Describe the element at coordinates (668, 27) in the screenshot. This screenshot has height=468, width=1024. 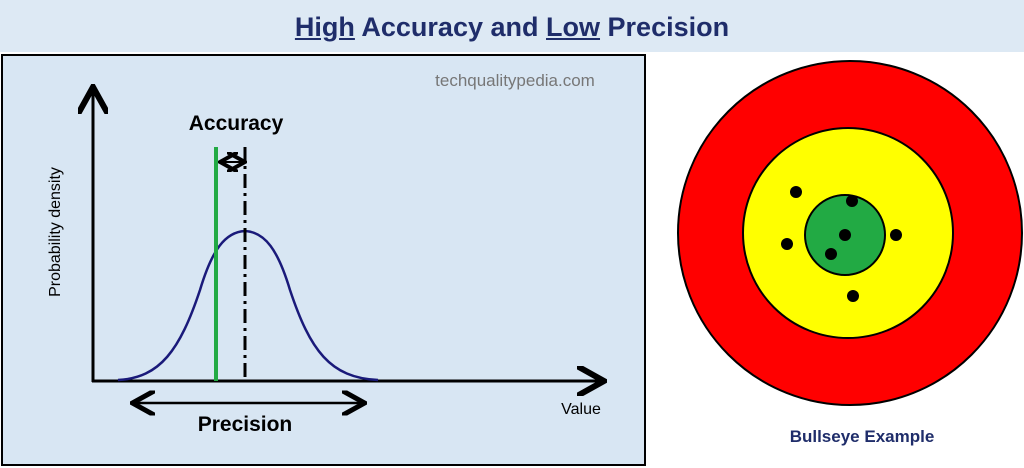
I see `title-part: Precision` at that location.